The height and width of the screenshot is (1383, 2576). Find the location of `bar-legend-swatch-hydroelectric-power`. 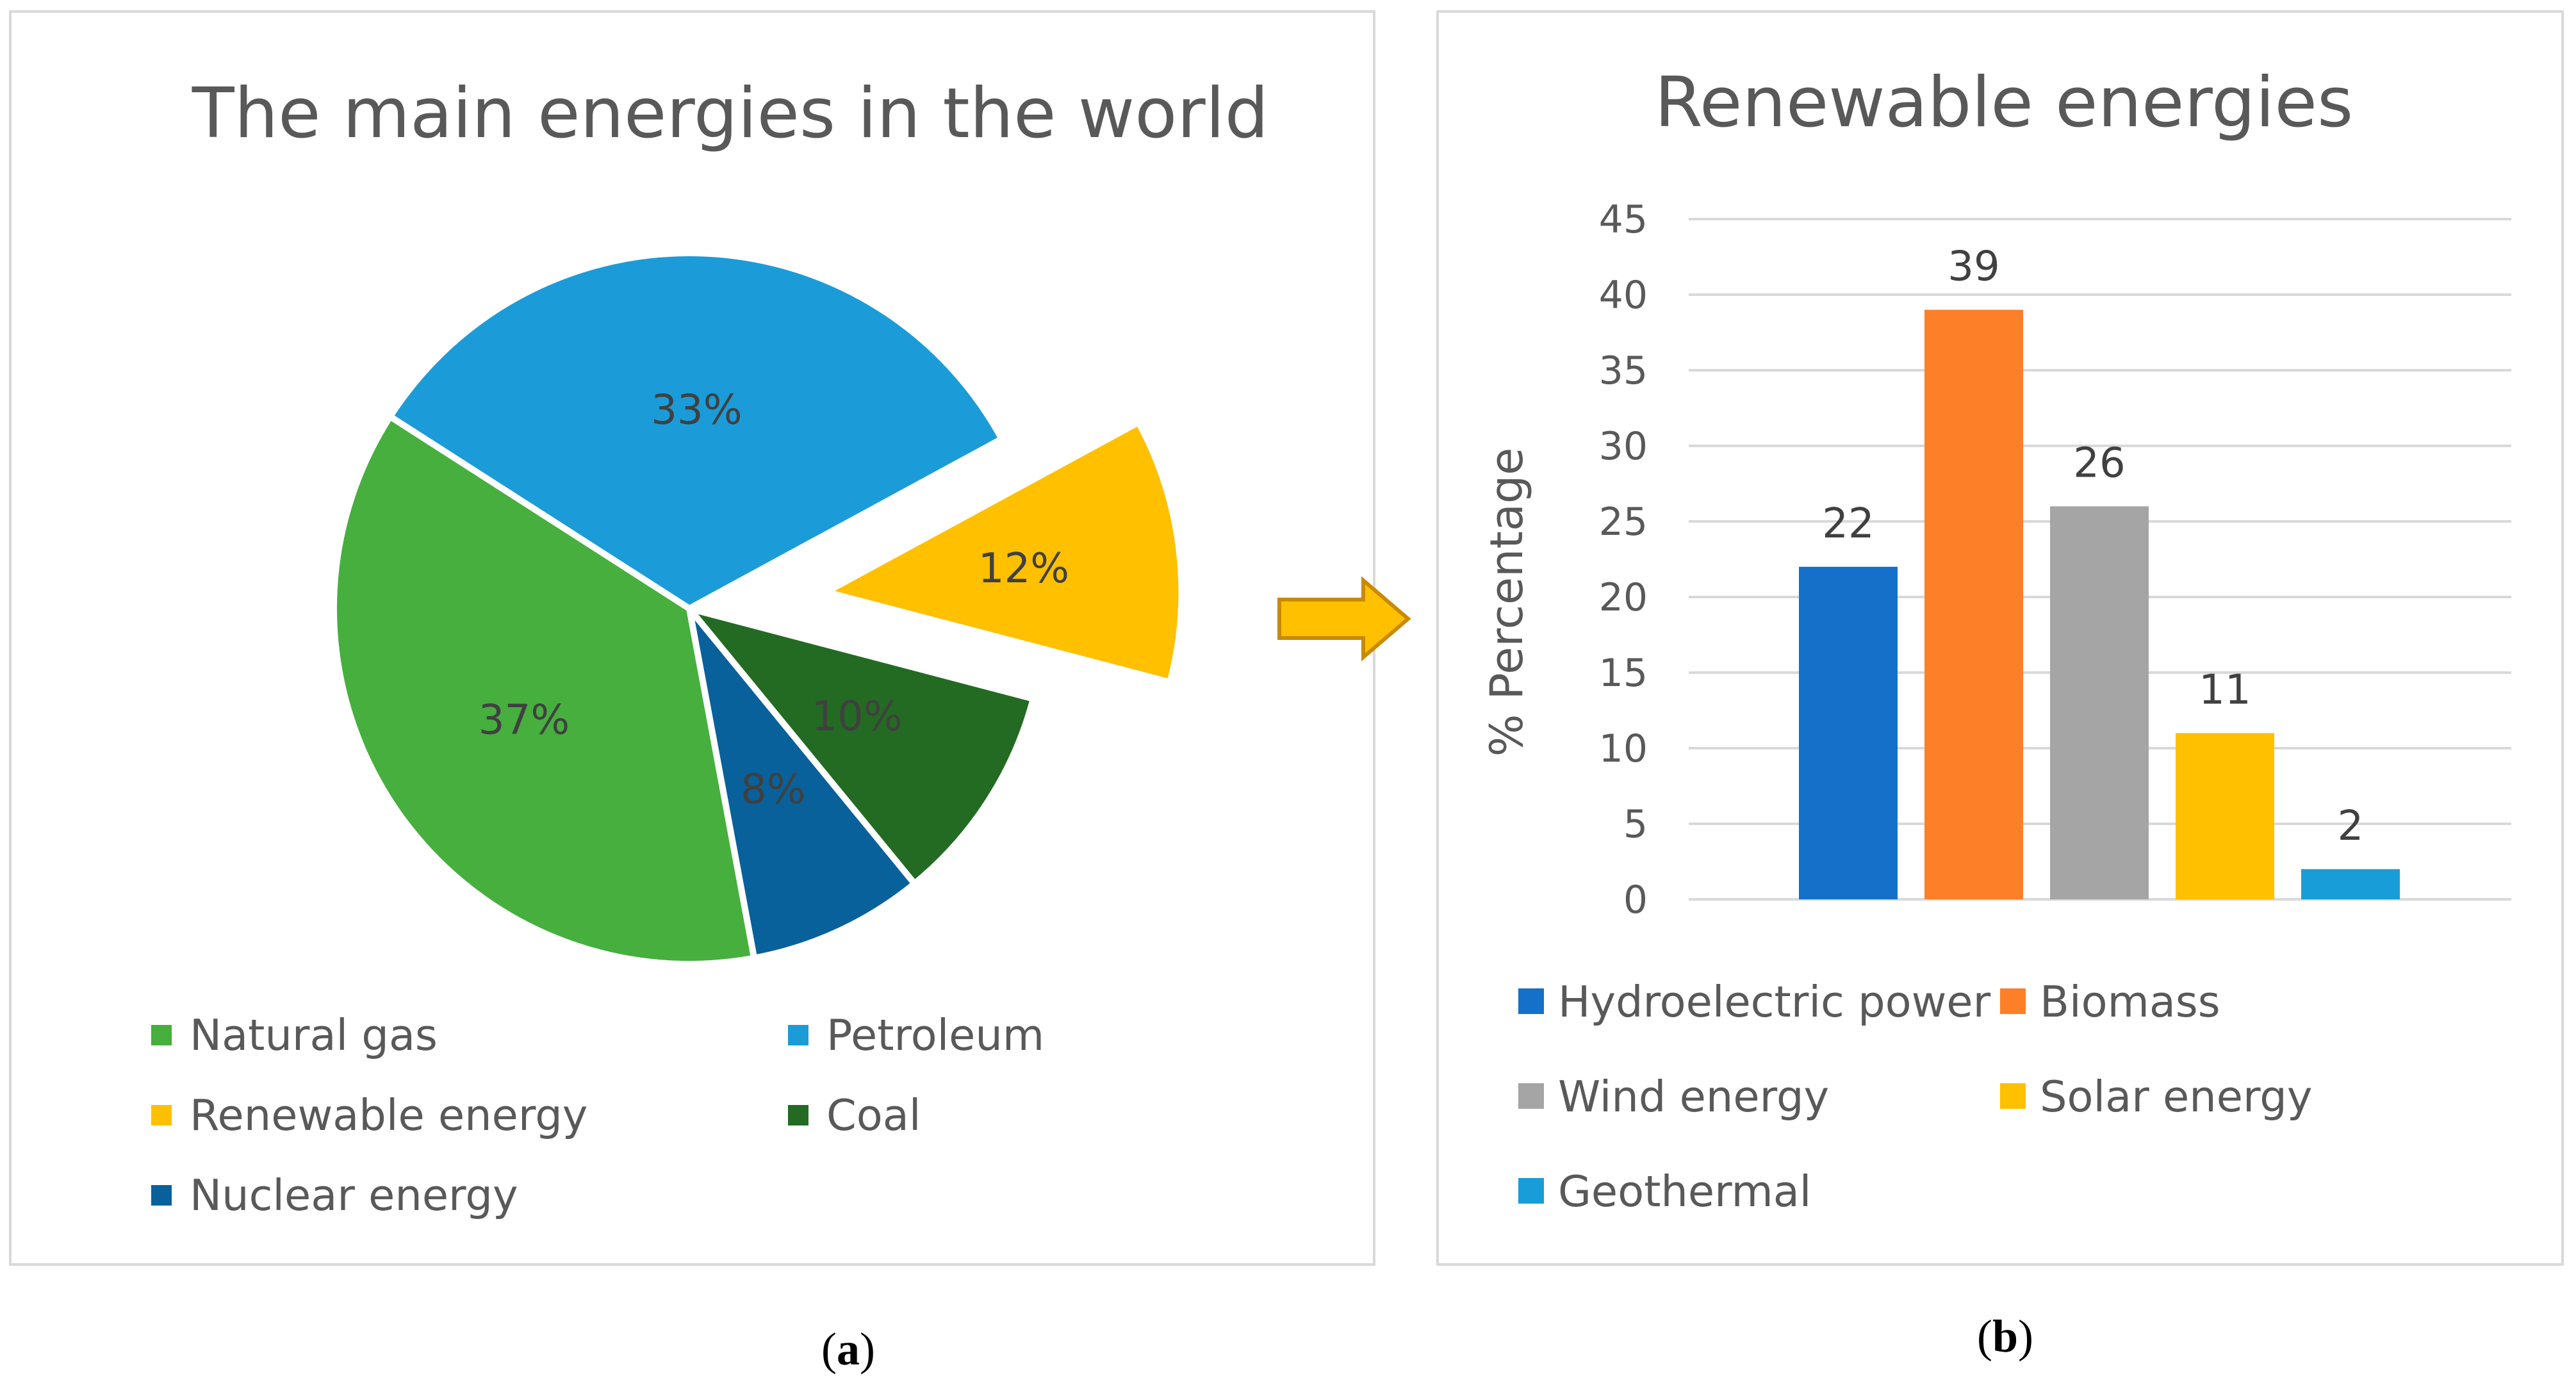

bar-legend-swatch-hydroelectric-power is located at coordinates (1531, 1001).